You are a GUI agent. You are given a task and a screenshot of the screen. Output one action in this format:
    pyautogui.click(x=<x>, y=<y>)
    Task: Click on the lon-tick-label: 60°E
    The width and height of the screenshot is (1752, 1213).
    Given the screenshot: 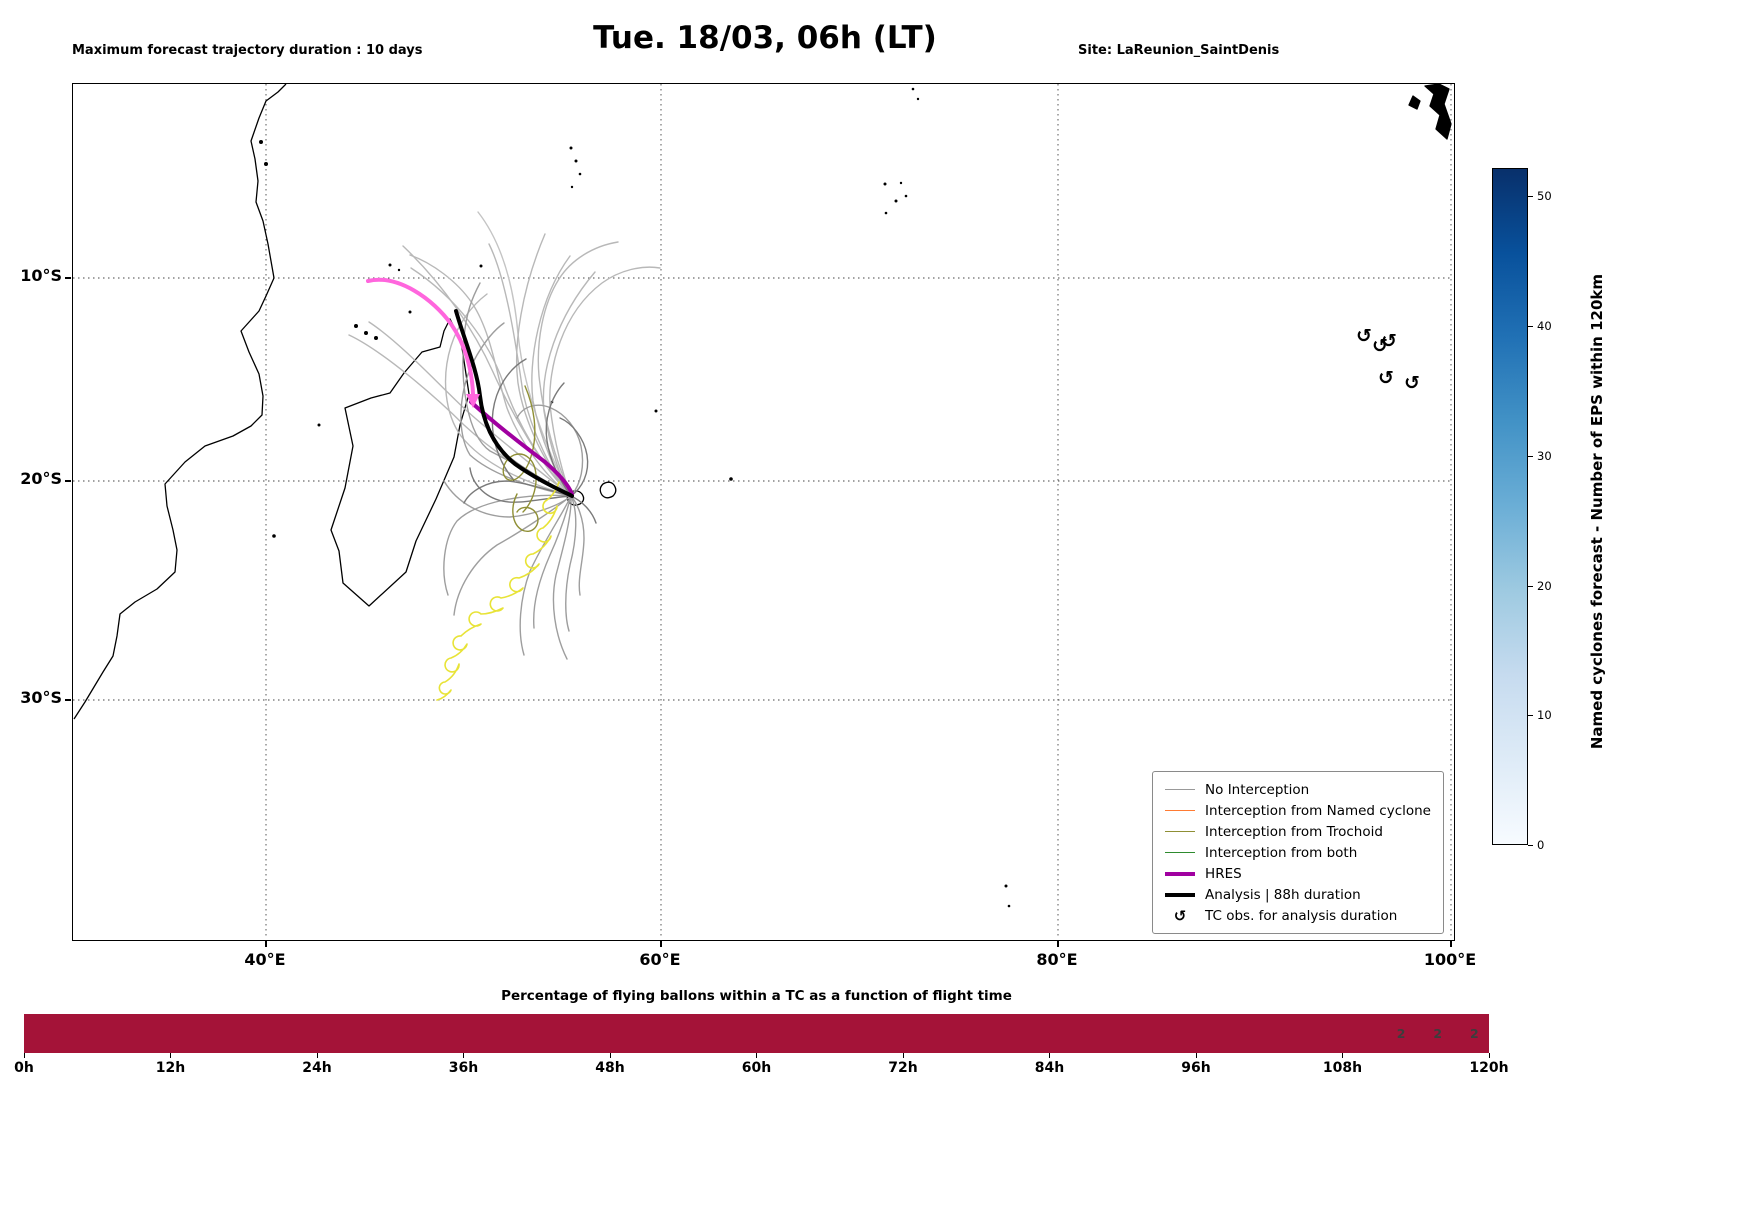 What is the action you would take?
    pyautogui.click(x=660, y=959)
    